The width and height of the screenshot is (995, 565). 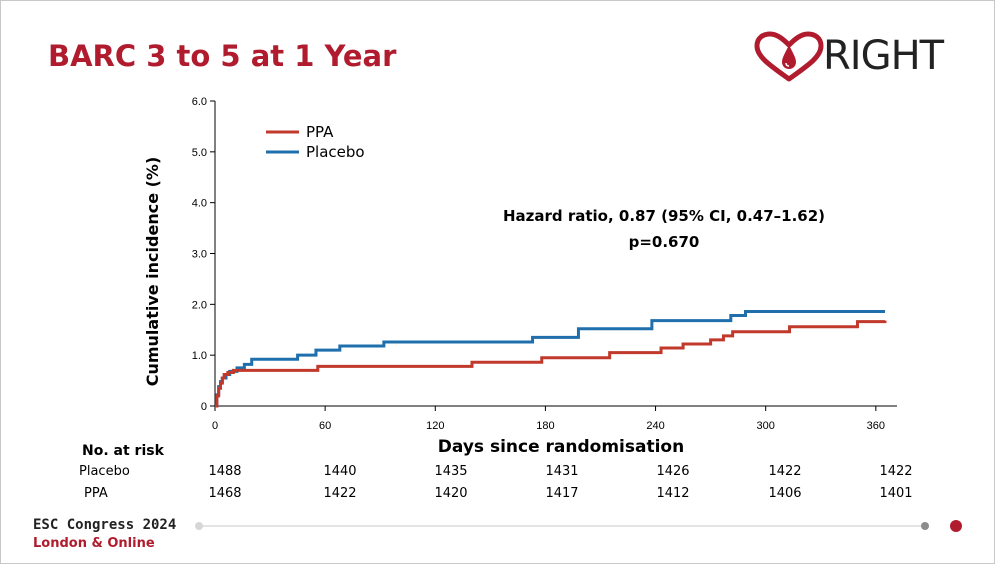 What do you see at coordinates (315, 142) in the screenshot?
I see `legend: PPA Placebo` at bounding box center [315, 142].